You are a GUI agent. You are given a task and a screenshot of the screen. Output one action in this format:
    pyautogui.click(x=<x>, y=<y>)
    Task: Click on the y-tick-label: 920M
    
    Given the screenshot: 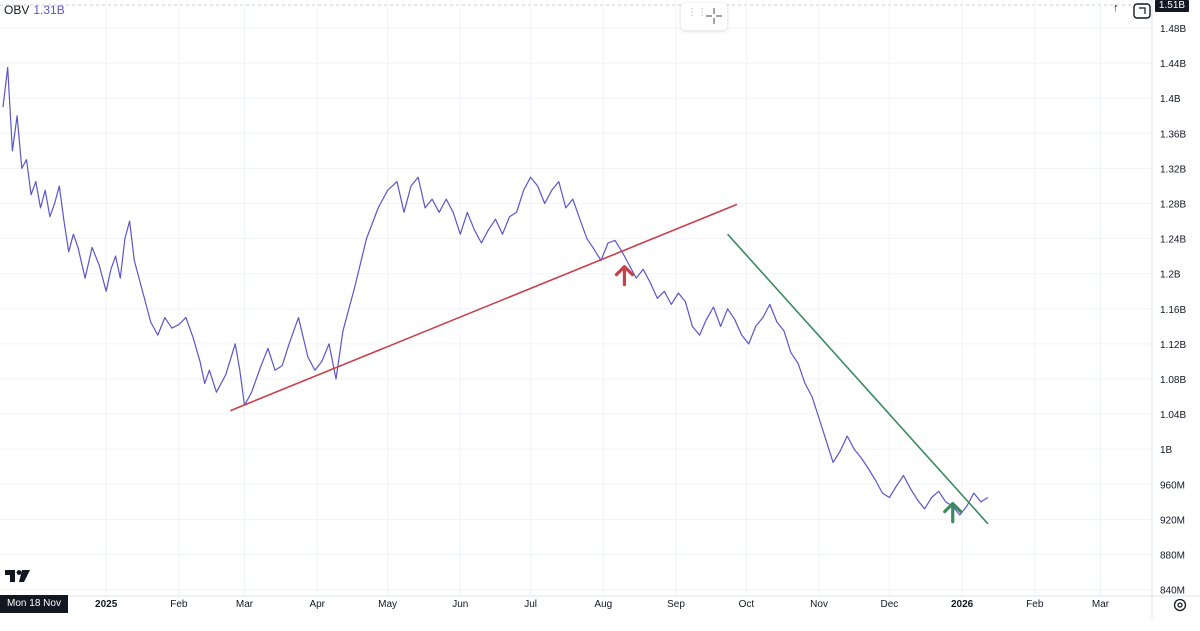 What is the action you would take?
    pyautogui.click(x=1172, y=520)
    